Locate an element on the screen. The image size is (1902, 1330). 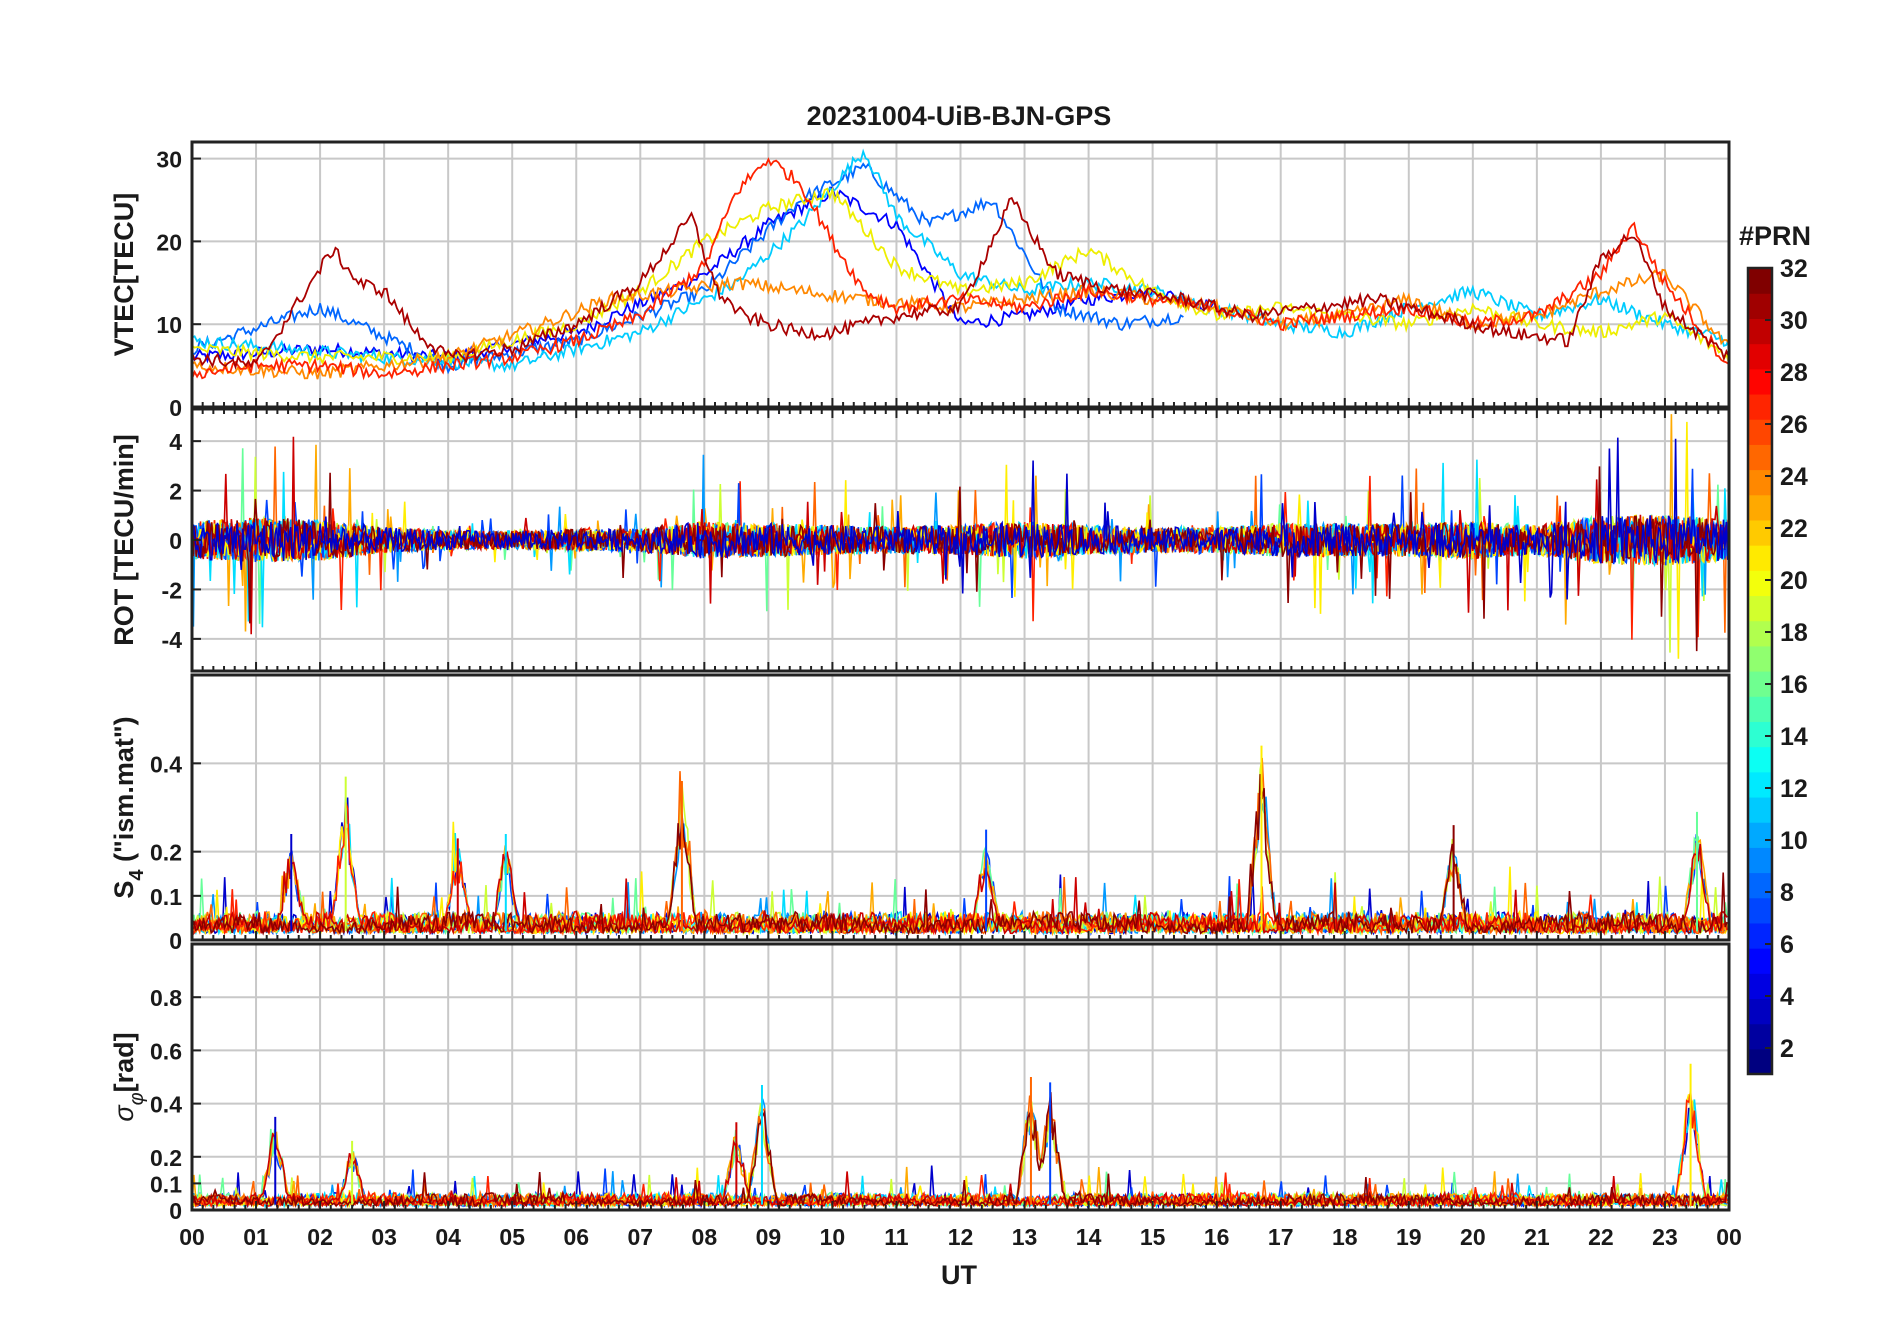
x-tick-label: 17 is located at coordinates (1281, 1237).